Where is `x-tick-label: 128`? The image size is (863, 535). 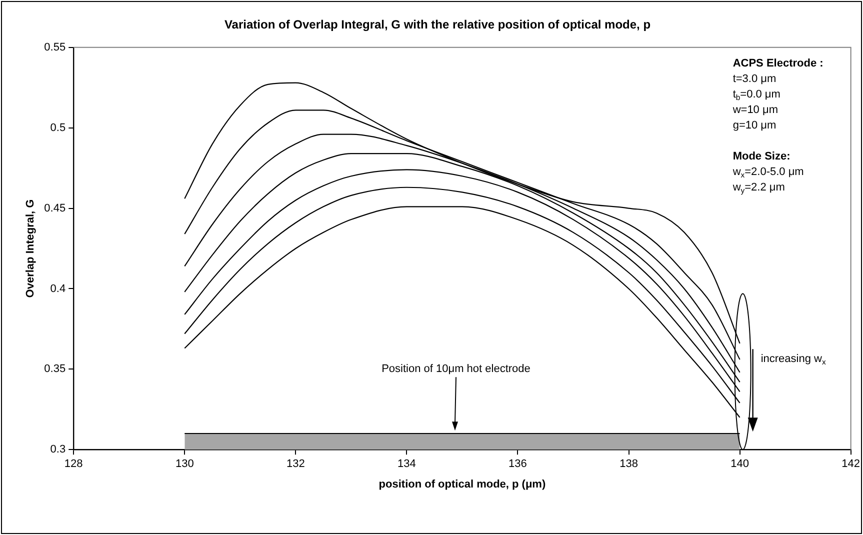 x-tick-label: 128 is located at coordinates (73, 464).